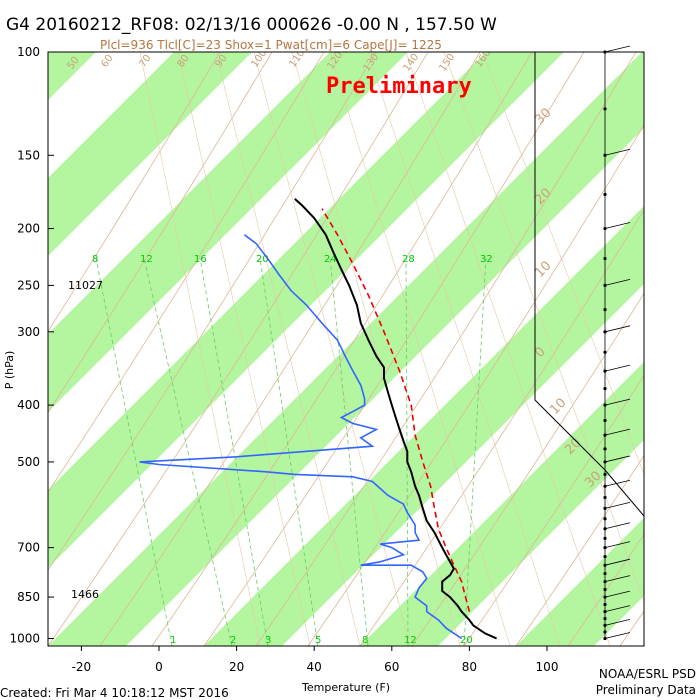 The image size is (700, 700). Describe the element at coordinates (547, 667) in the screenshot. I see `x-tick-label: 100` at that location.